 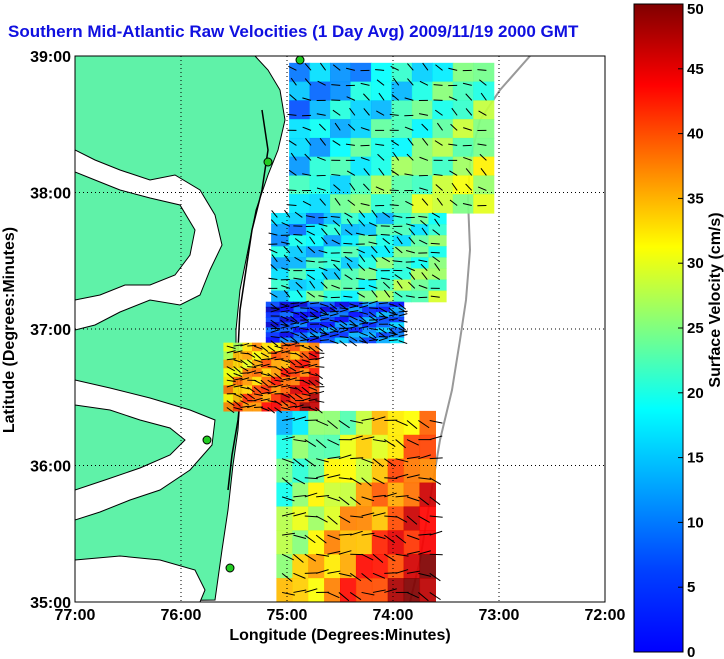 What do you see at coordinates (248, 300) in the screenshot?
I see `barrier-islands` at bounding box center [248, 300].